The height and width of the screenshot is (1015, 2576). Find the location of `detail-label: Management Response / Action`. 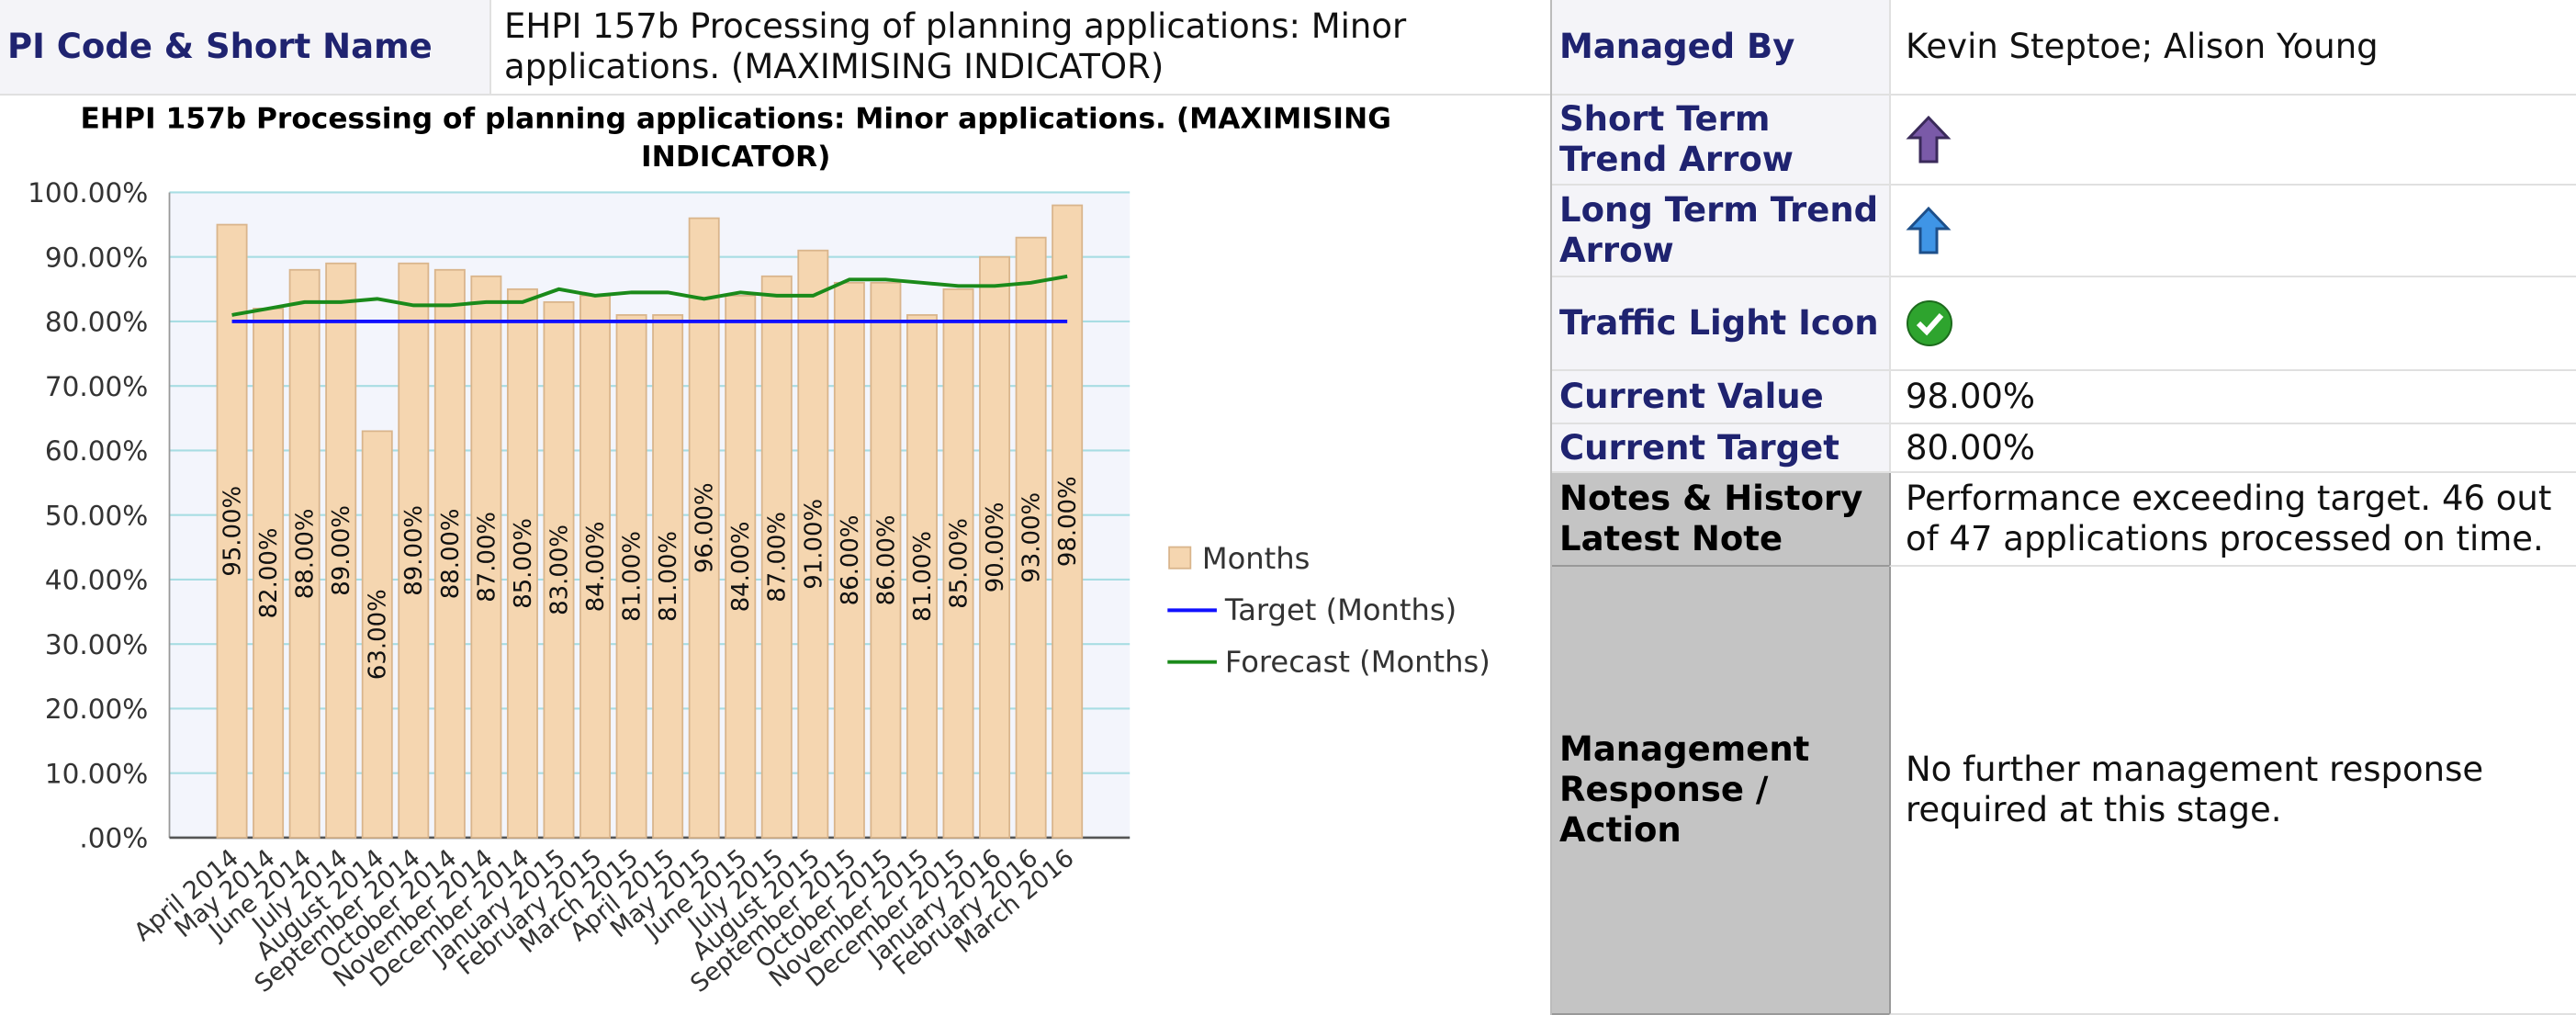

detail-label: Management Response / Action is located at coordinates (1720, 791).